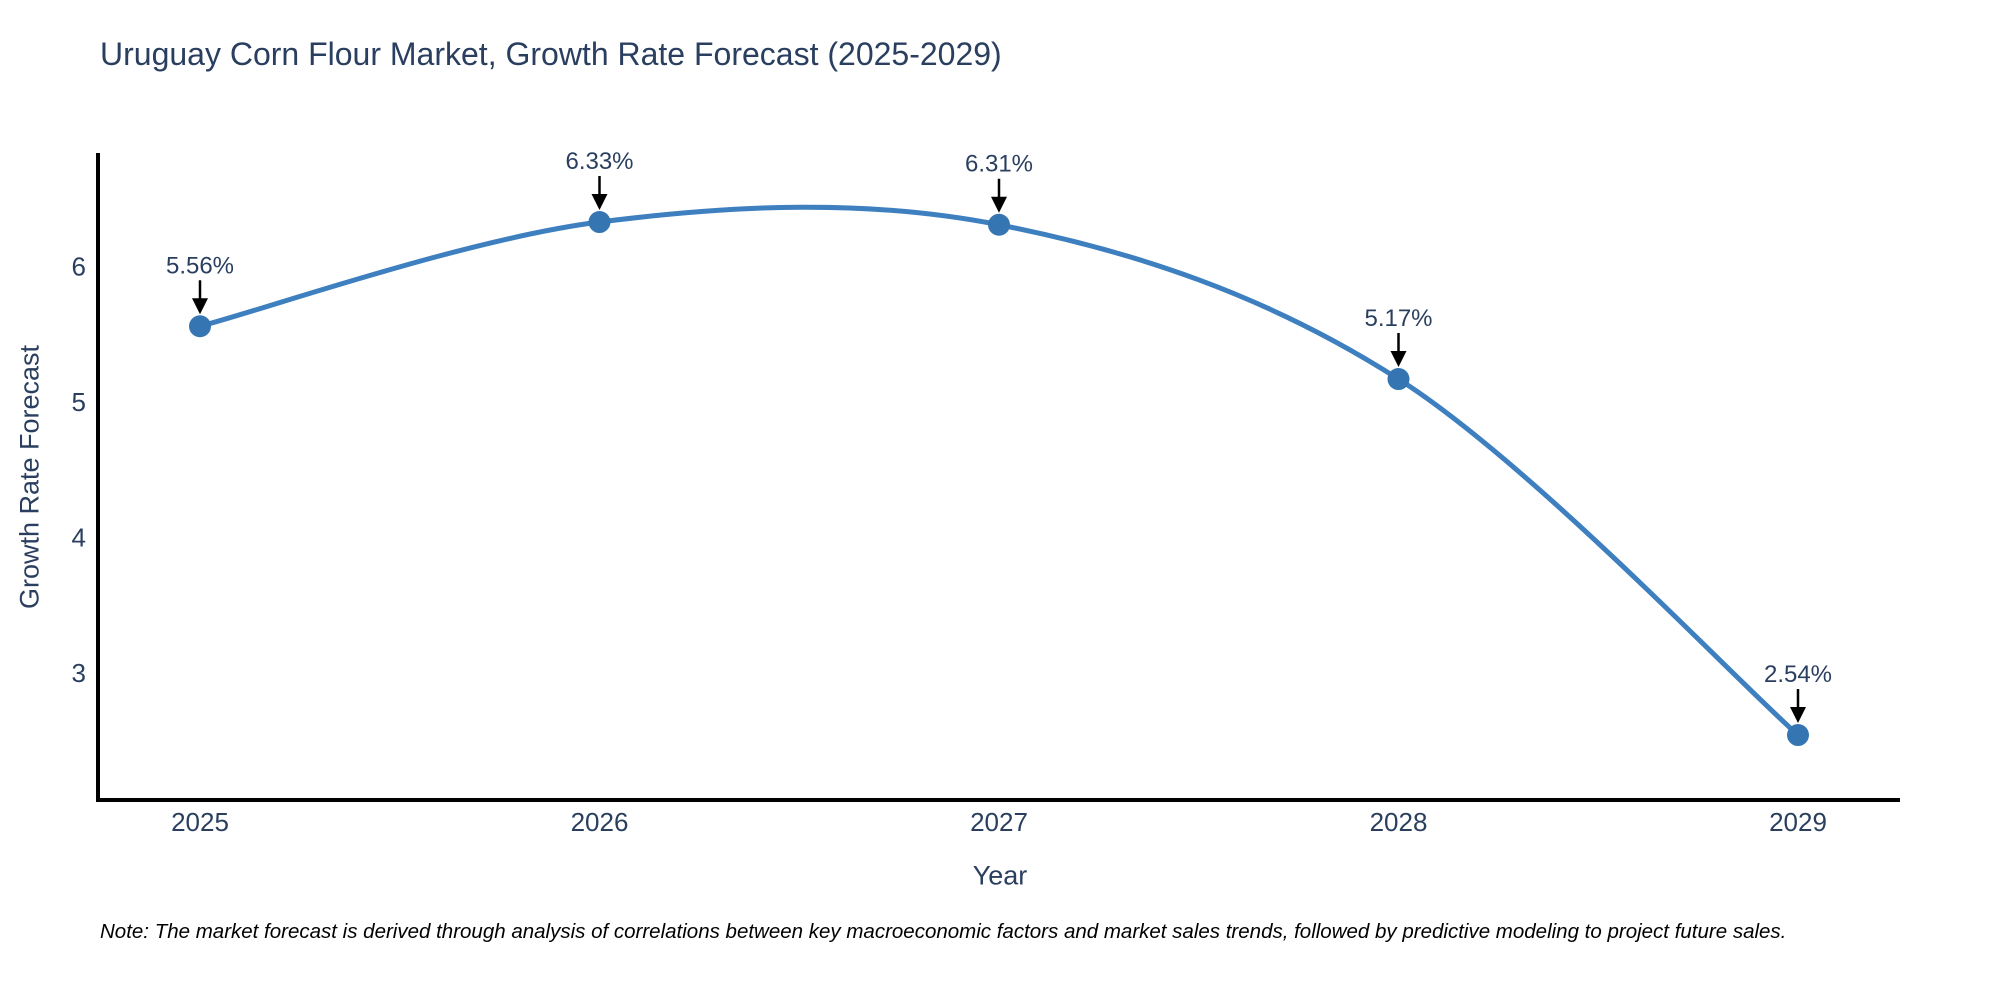 Image resolution: width=2000 pixels, height=1000 pixels. I want to click on point-annotation: 6.31%, so click(999, 164).